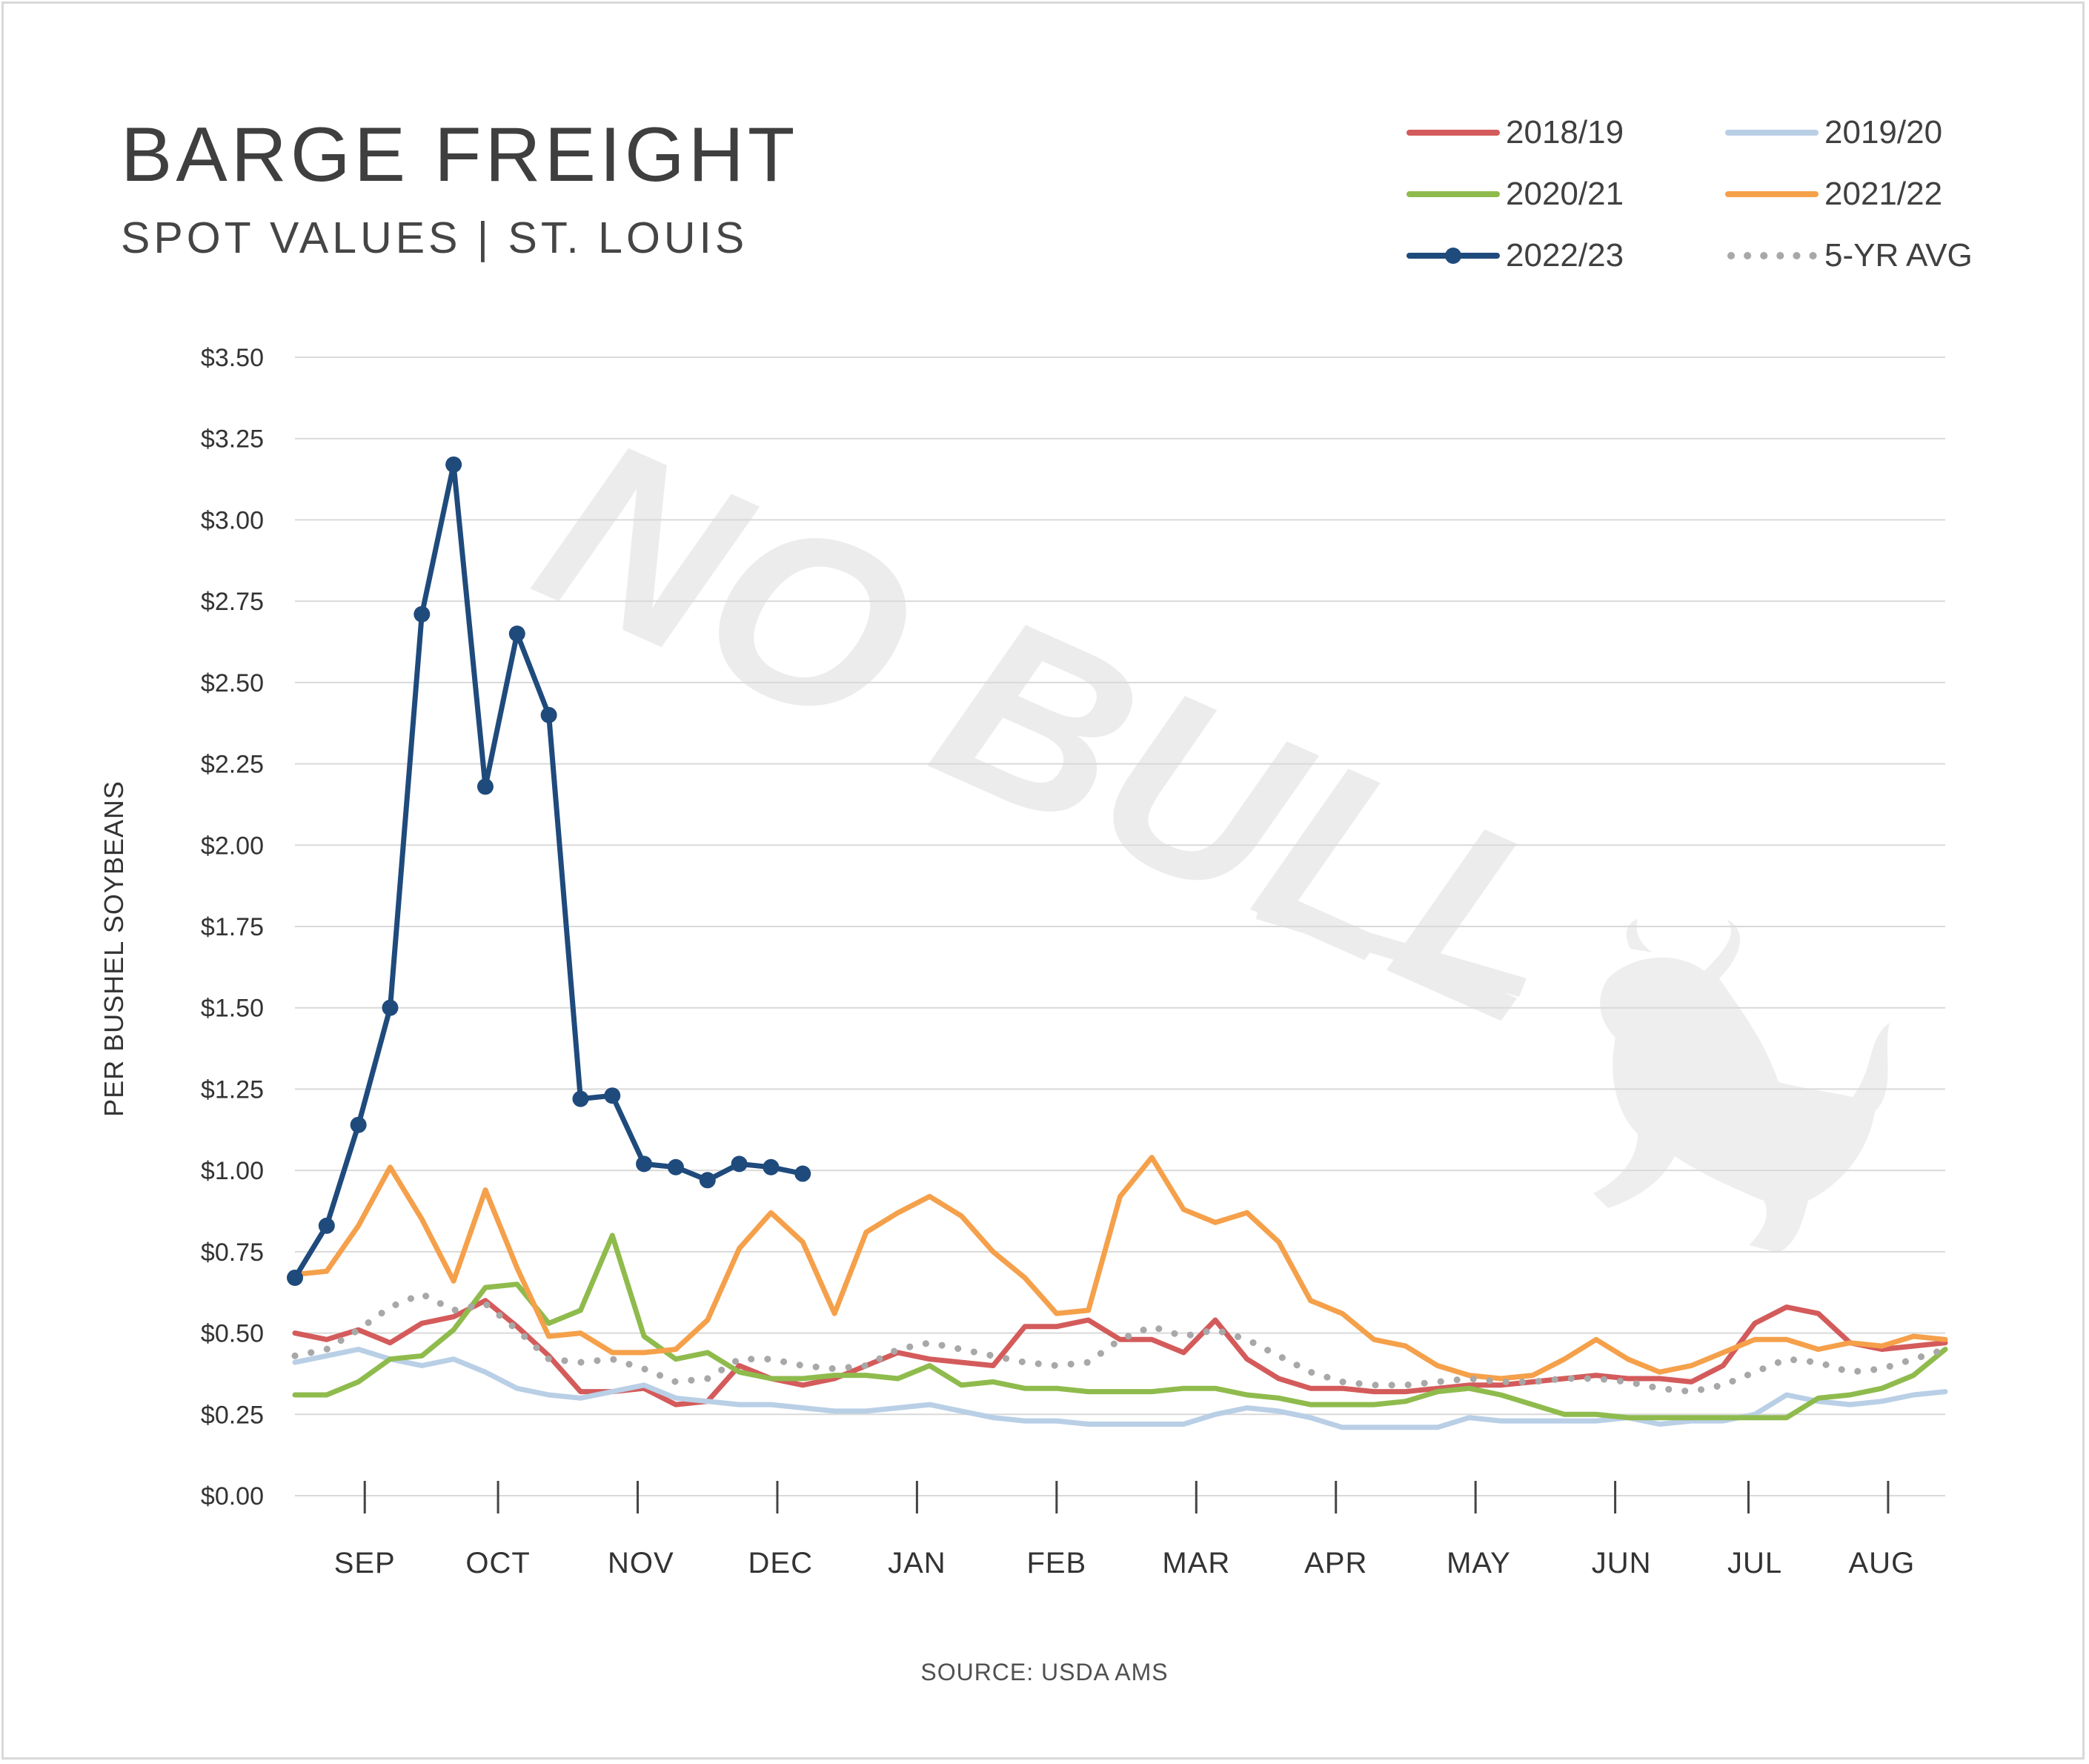 The height and width of the screenshot is (1764, 2089). I want to click on y-tick-label: $3.00, so click(232, 520).